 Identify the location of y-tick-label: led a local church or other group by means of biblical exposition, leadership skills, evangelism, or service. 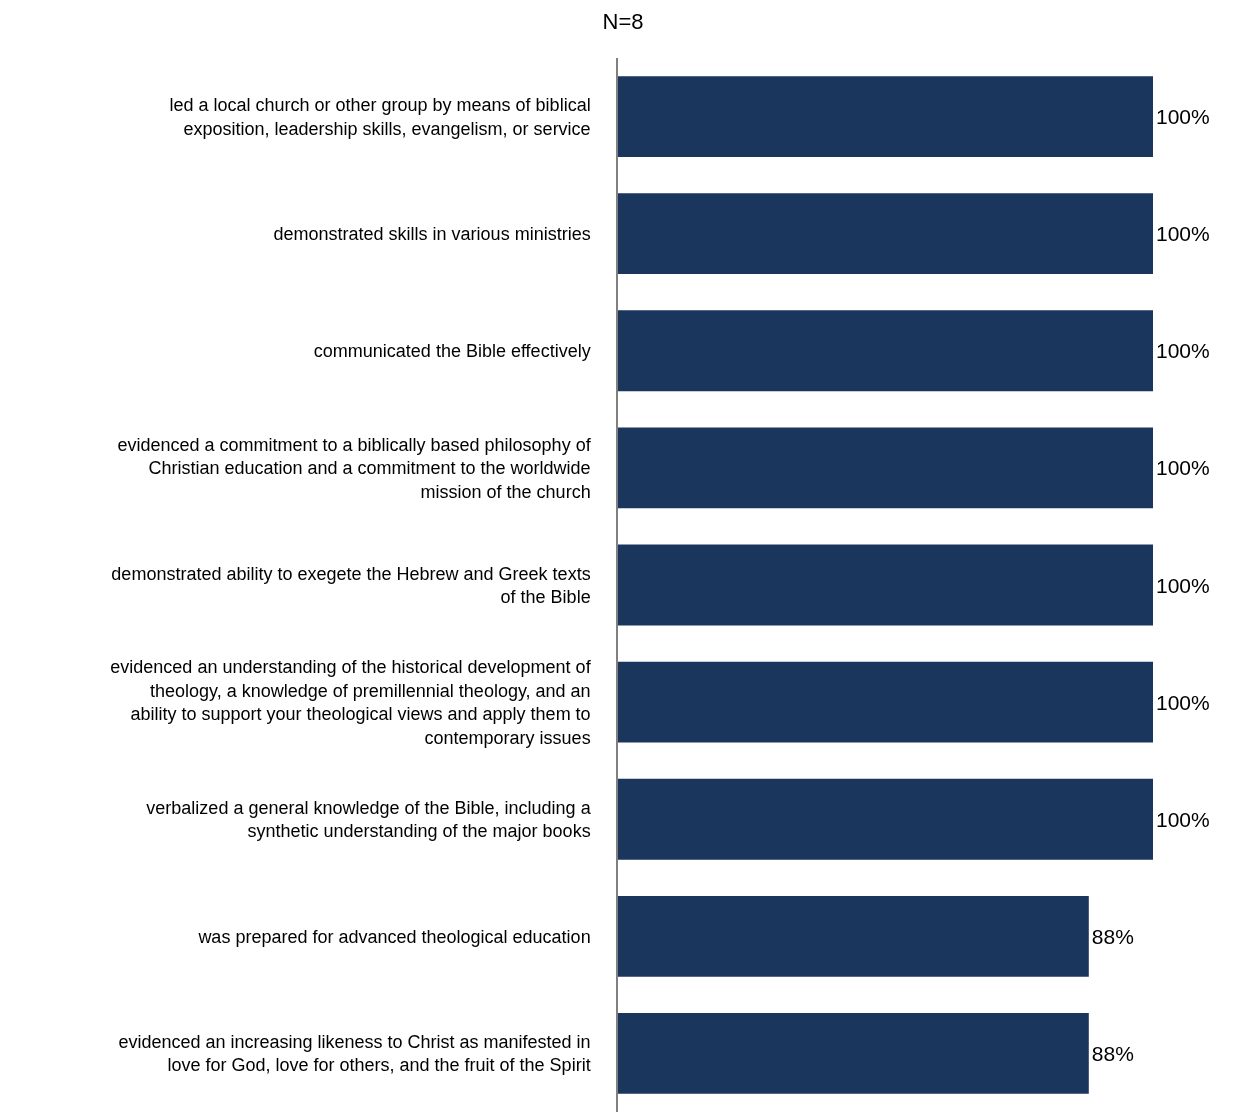
(380, 117).